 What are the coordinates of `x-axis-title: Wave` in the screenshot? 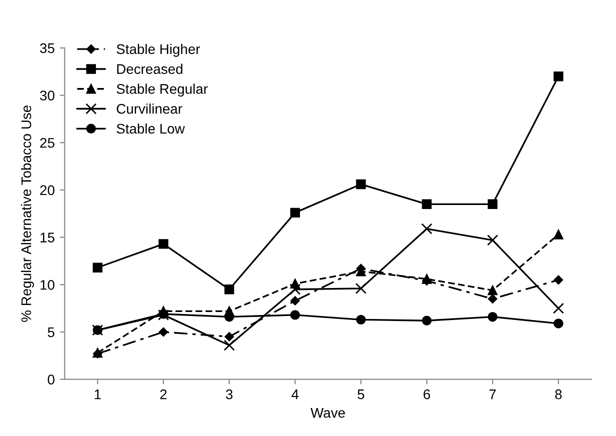 It's located at (327, 413).